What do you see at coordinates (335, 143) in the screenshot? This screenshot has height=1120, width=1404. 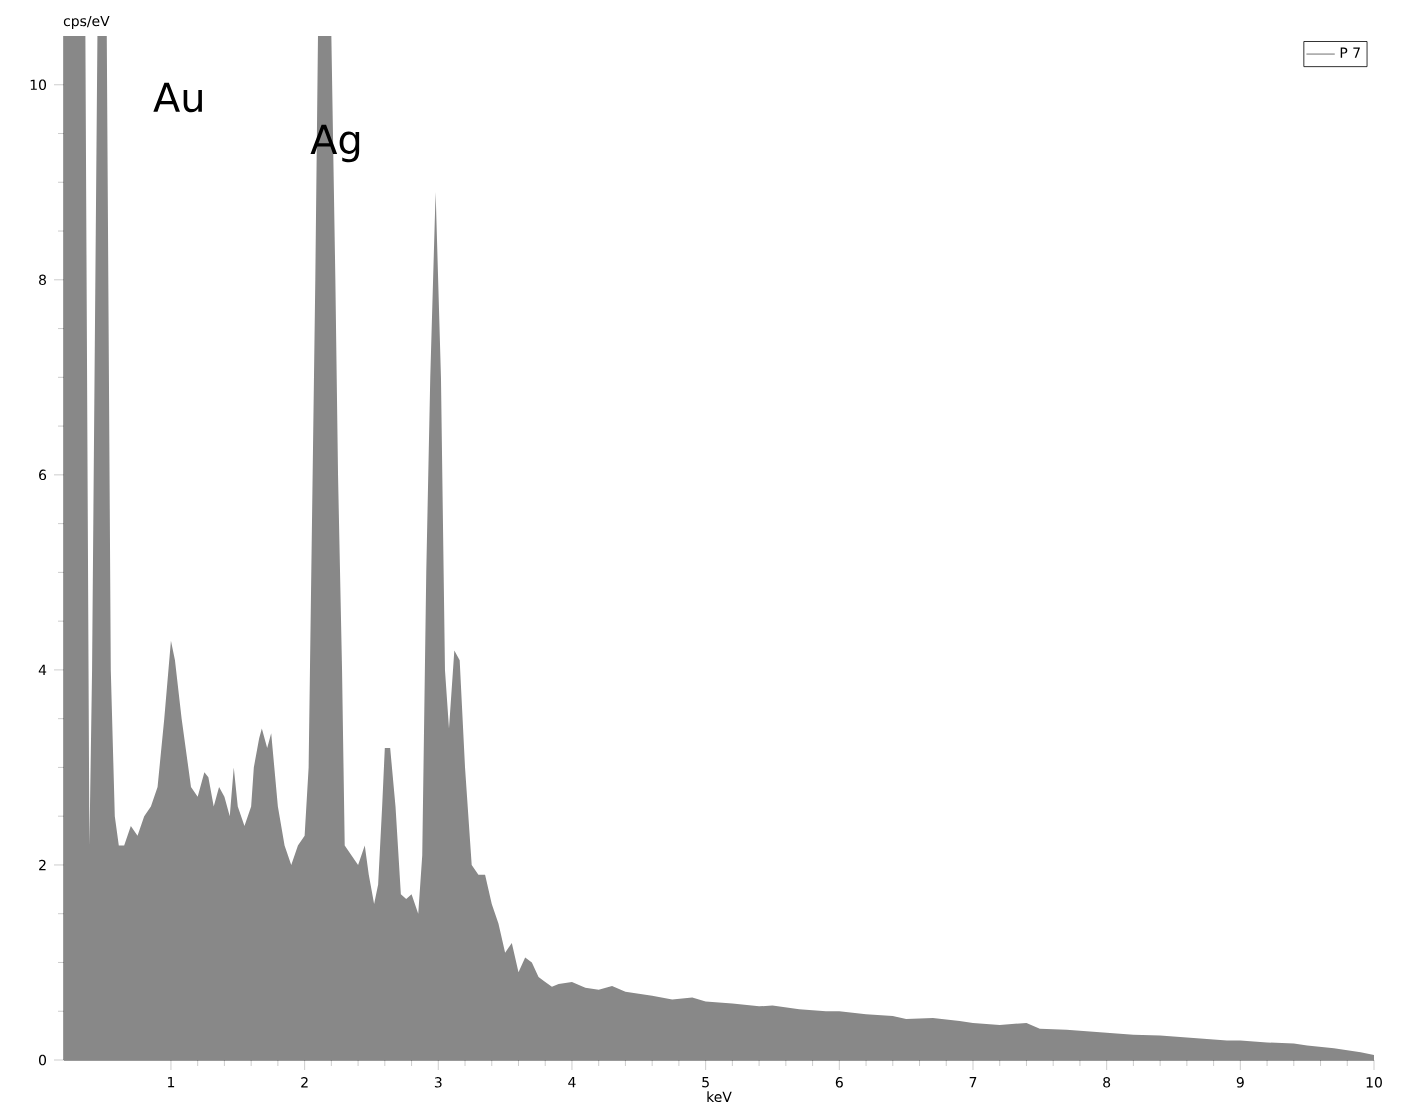 I see `annotation: Ag` at bounding box center [335, 143].